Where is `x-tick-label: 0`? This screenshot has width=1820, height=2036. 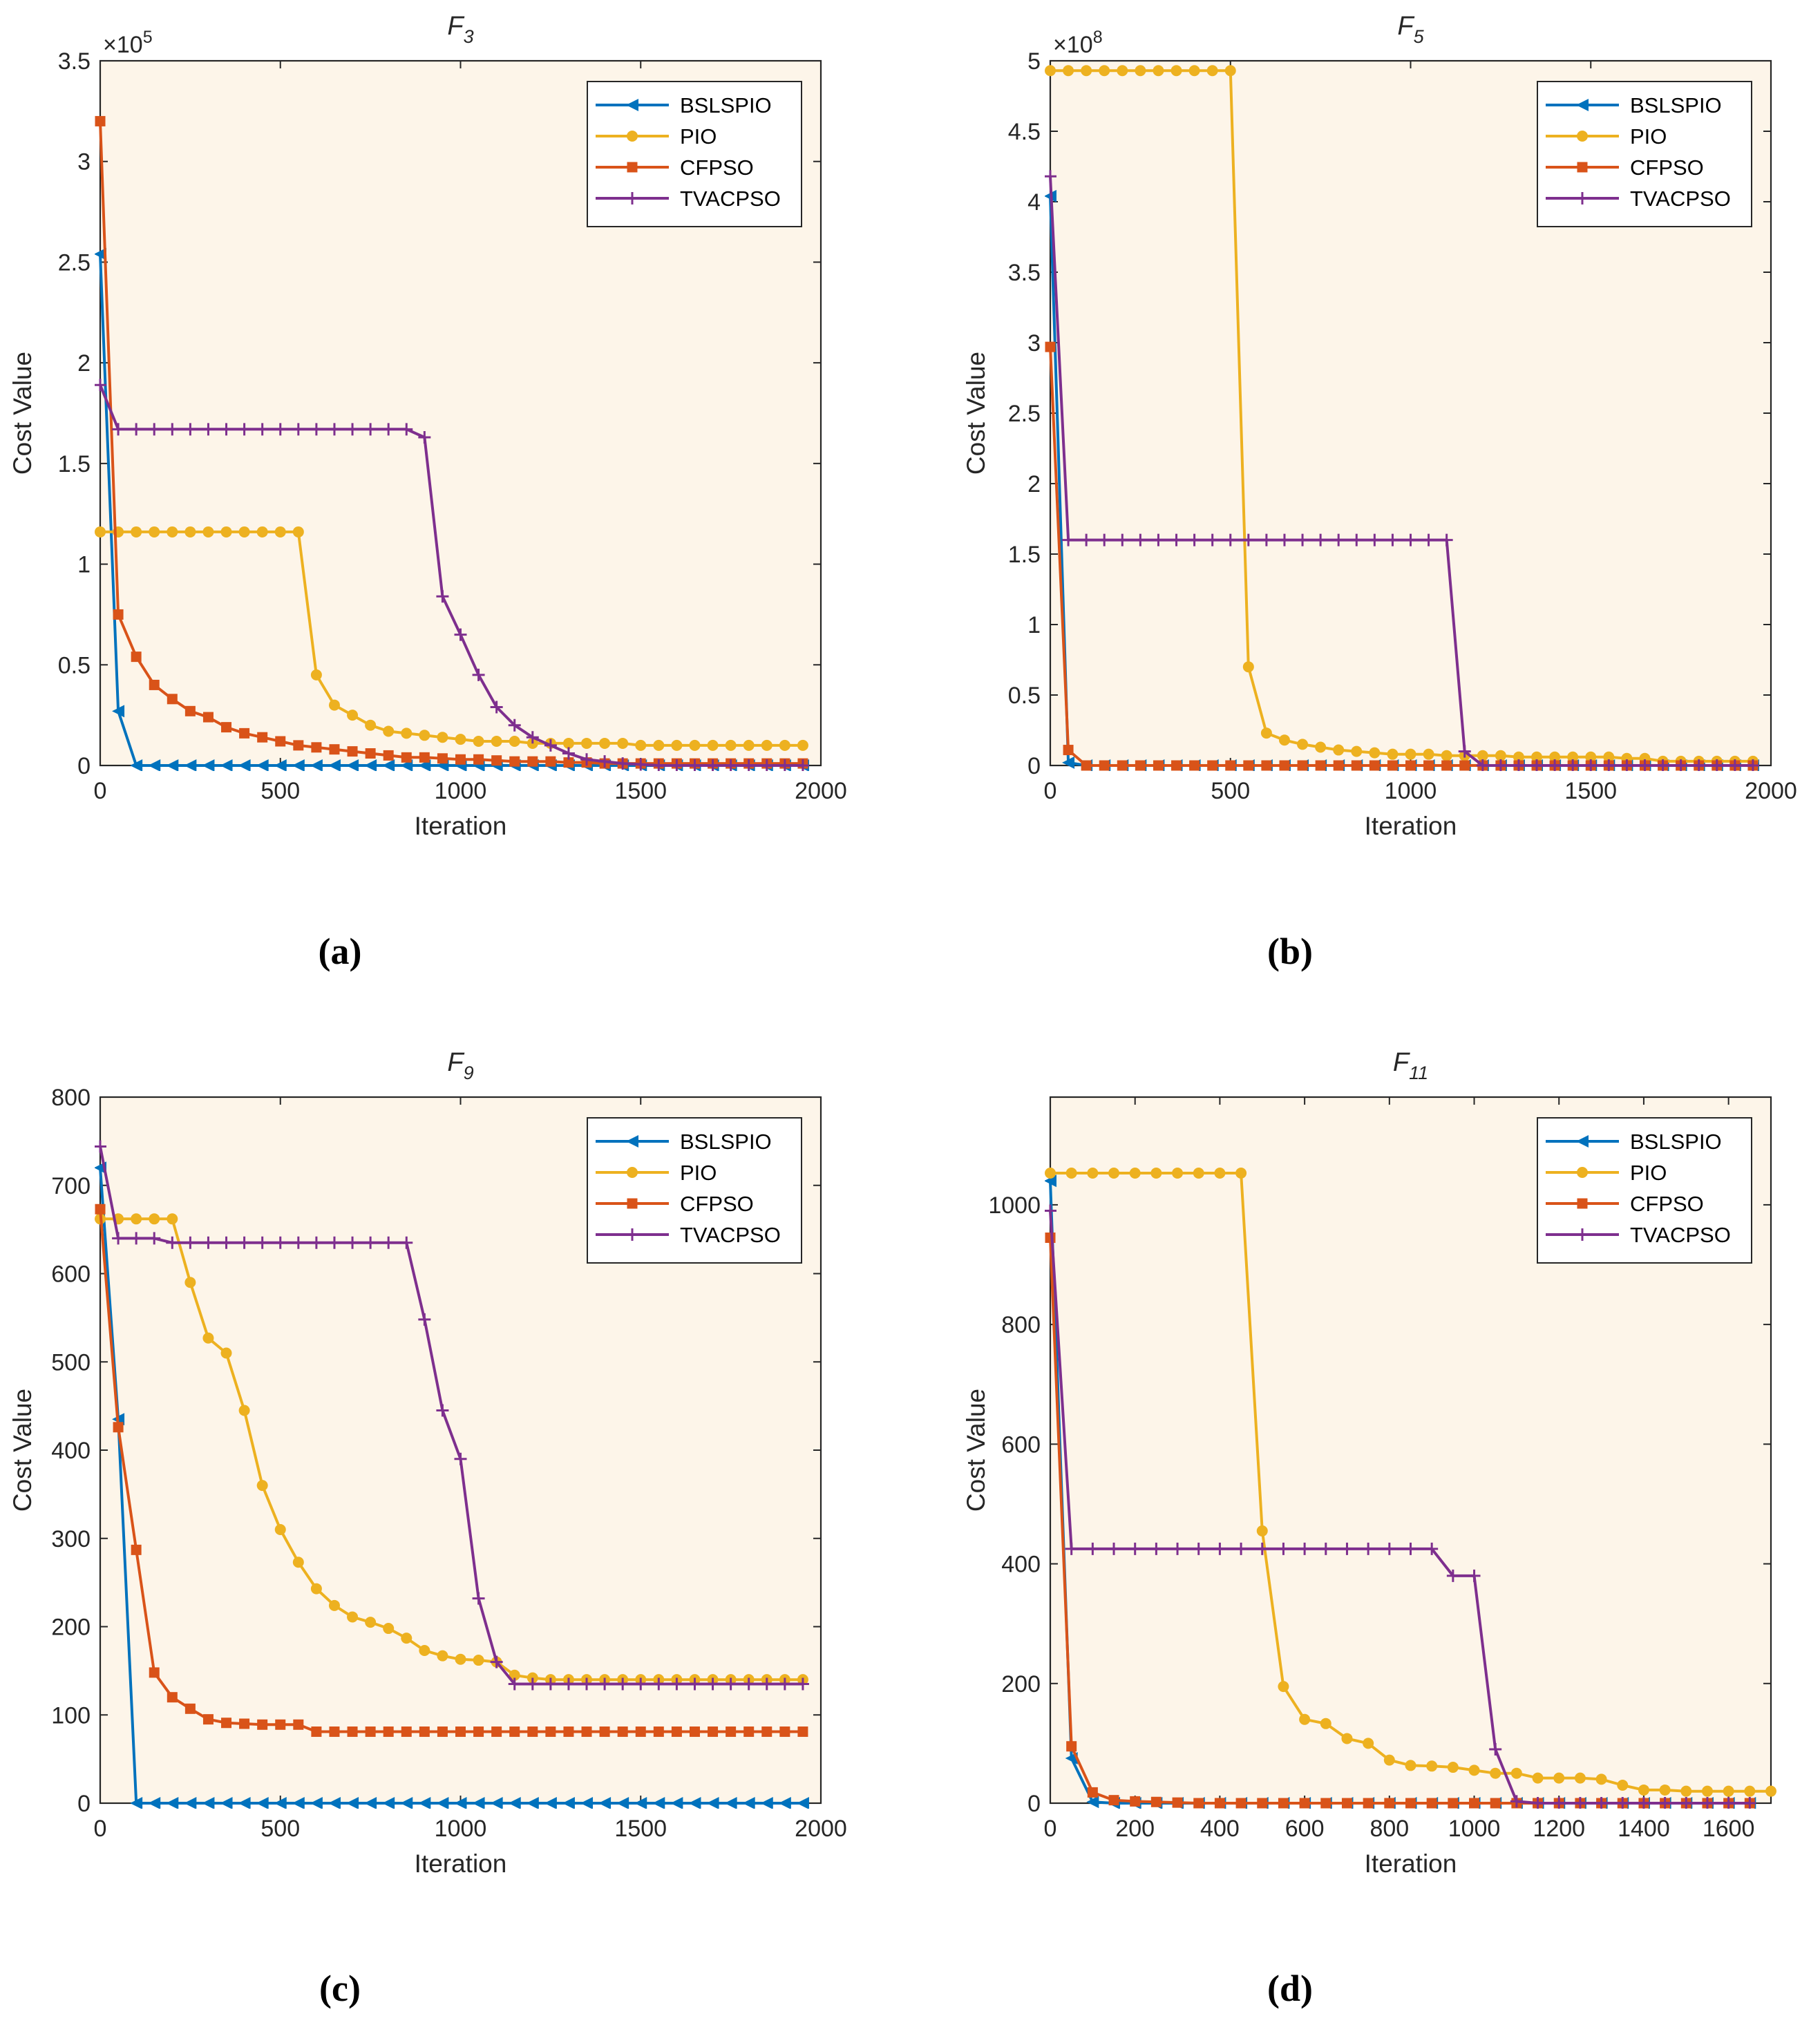
x-tick-label: 0 is located at coordinates (100, 1829).